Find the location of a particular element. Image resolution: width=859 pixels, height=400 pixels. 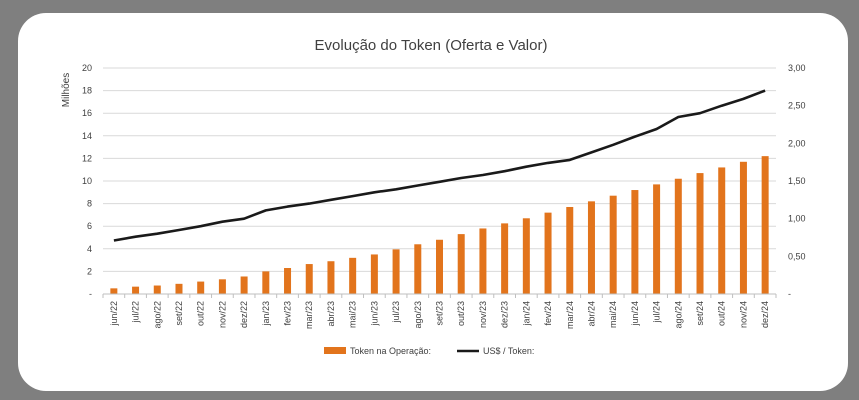

x-tick-label: mai/24 is located at coordinates (613, 314).